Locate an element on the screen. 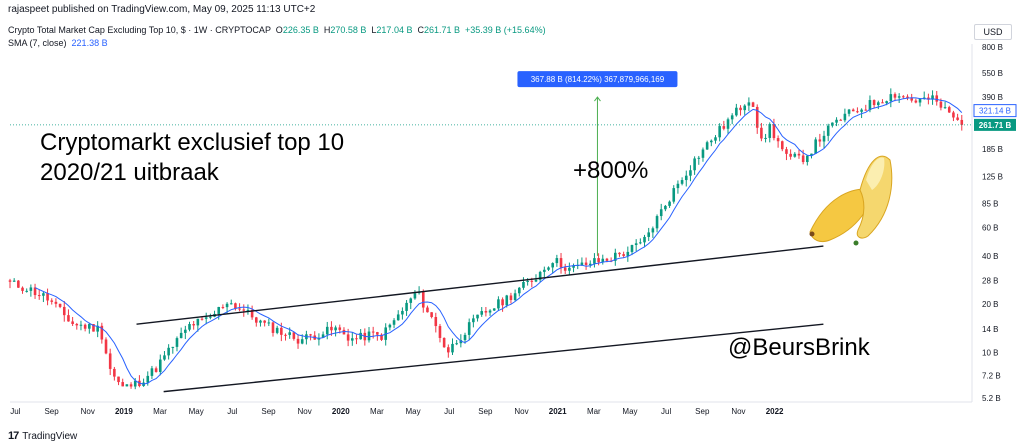  sma-legend: SMA (7, close) 221.38 B is located at coordinates (58, 43).